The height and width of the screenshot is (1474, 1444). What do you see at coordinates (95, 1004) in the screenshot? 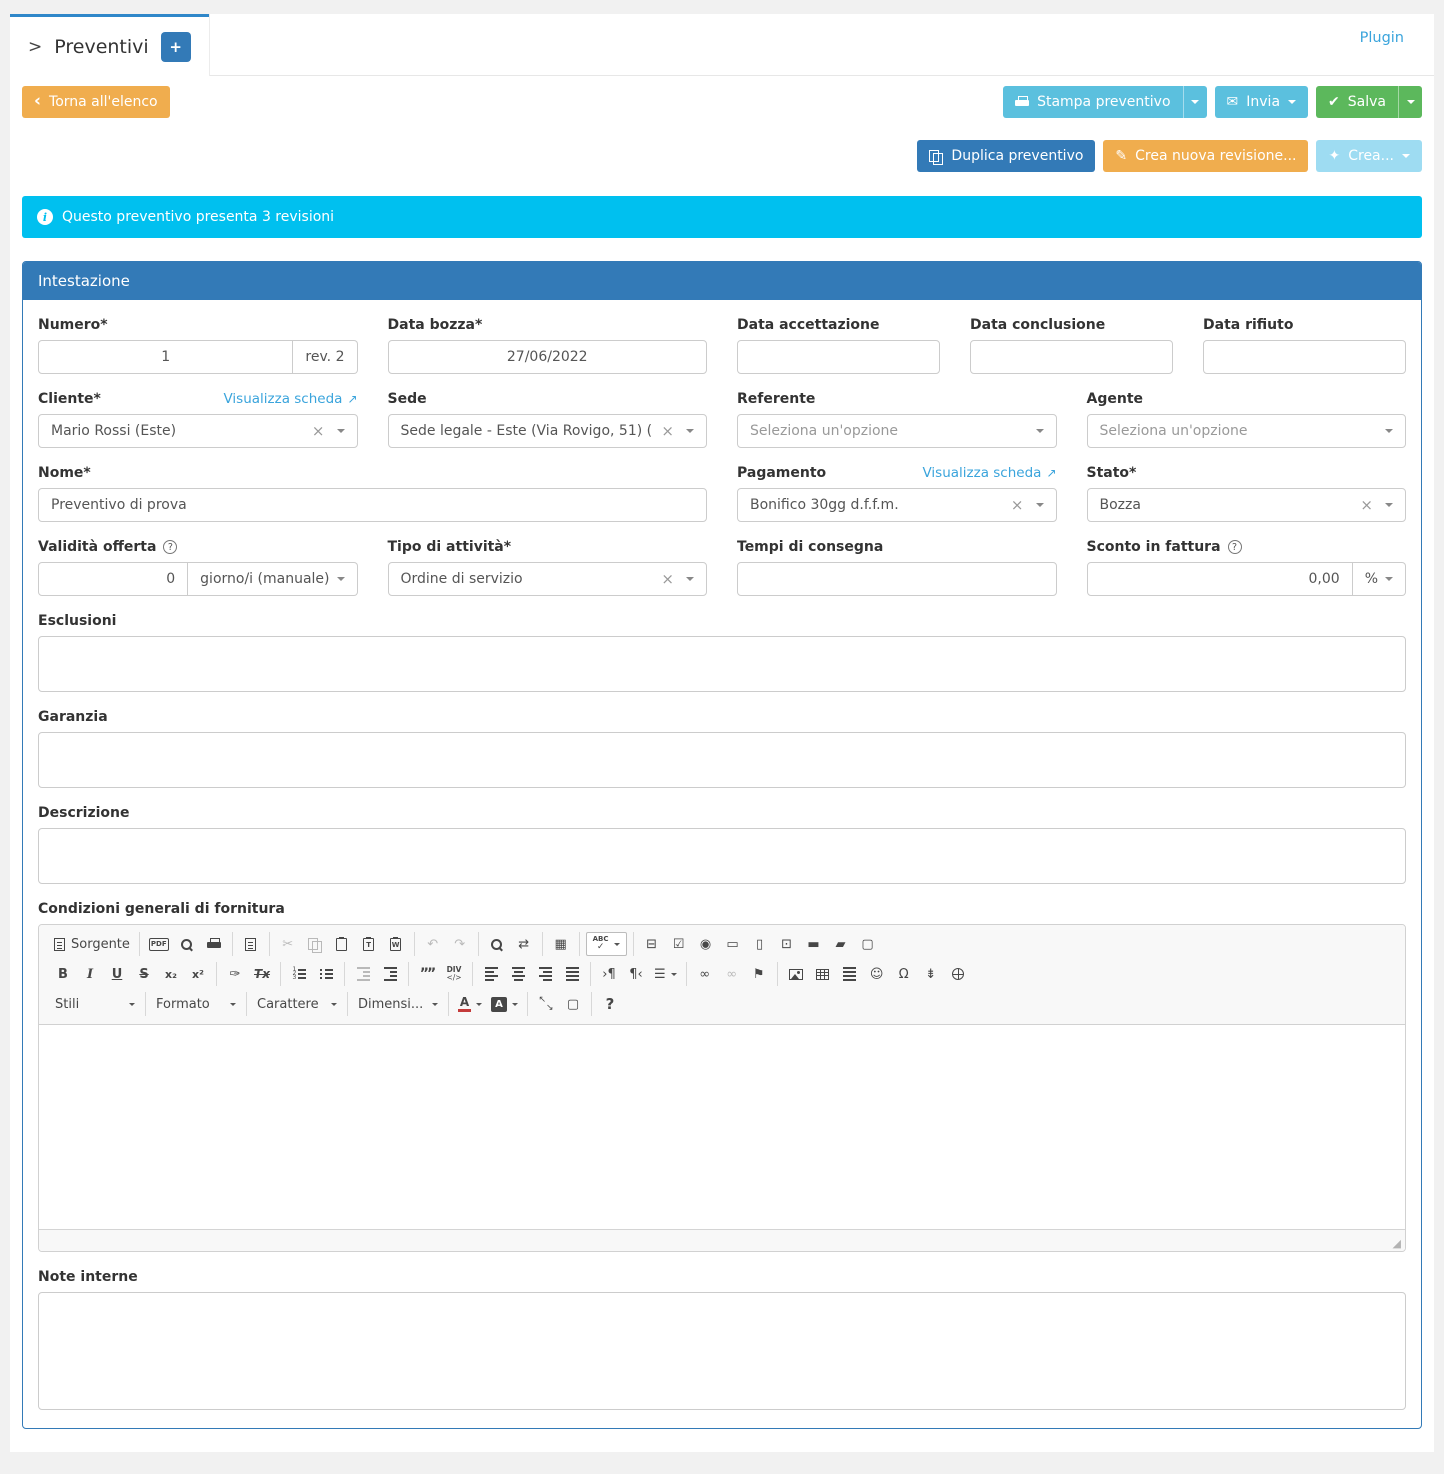
I see `styles-select: Stili` at bounding box center [95, 1004].